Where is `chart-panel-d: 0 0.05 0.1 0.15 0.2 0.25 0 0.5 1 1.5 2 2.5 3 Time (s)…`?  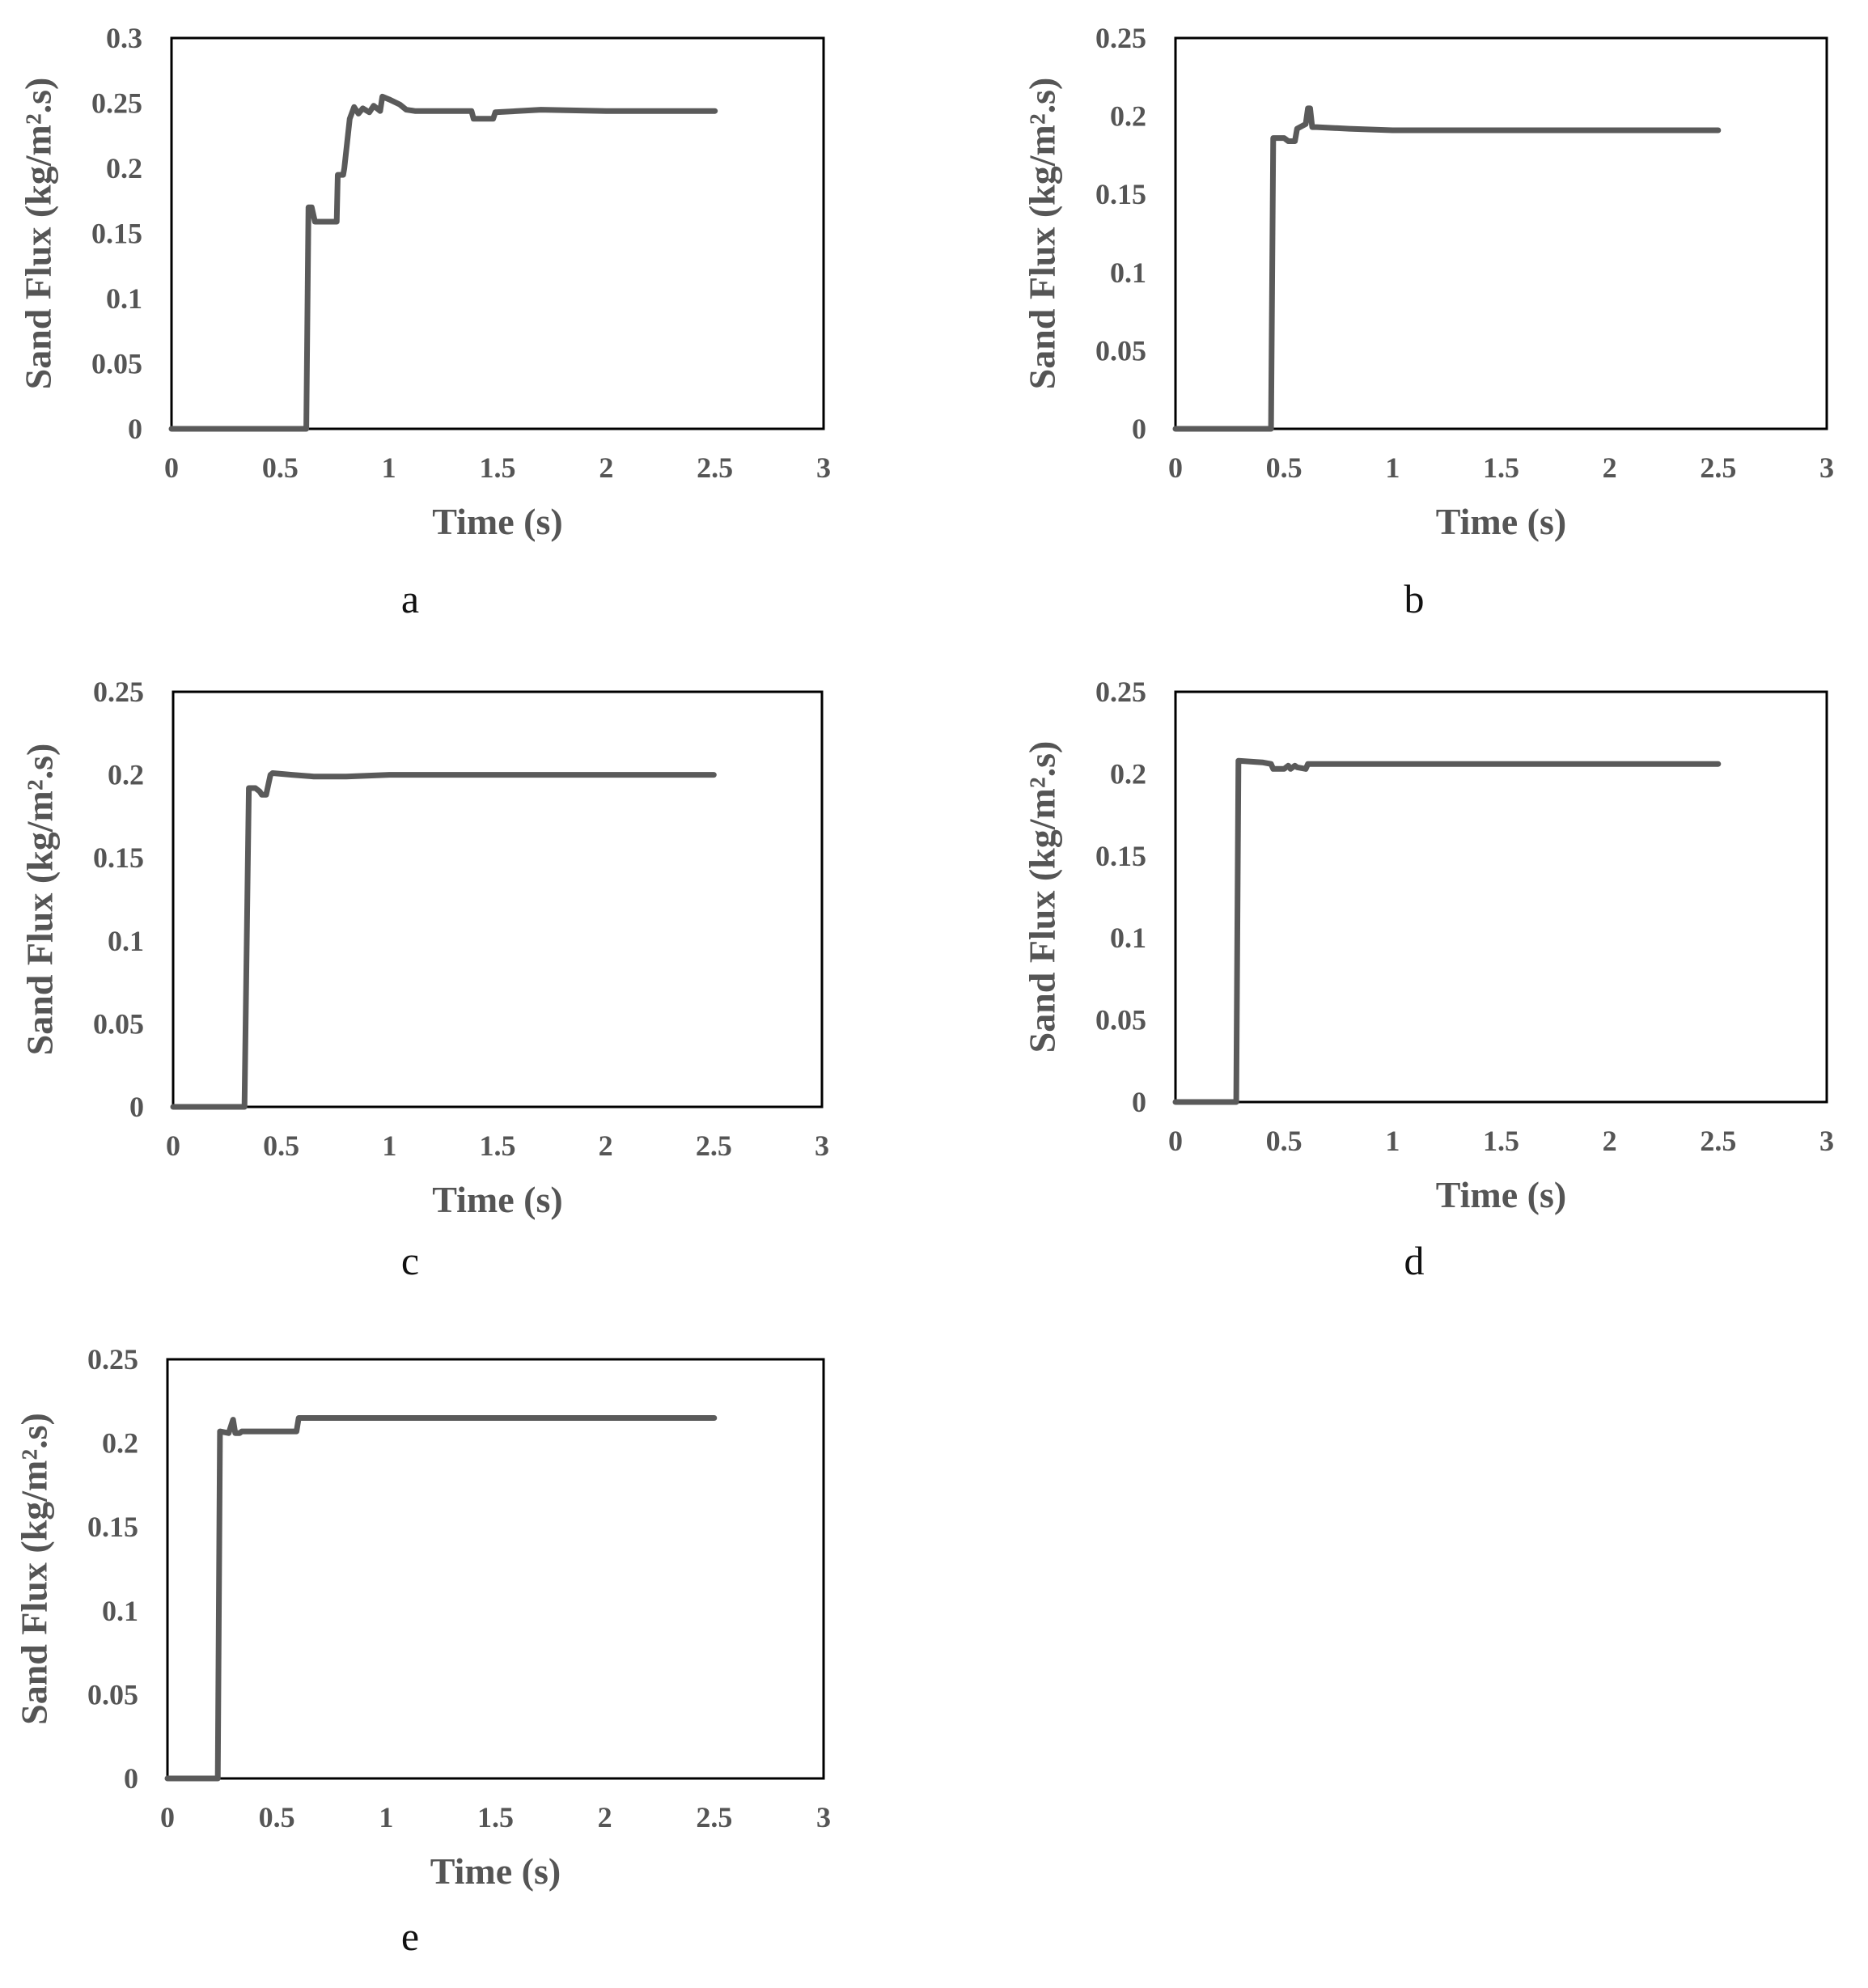 chart-panel-d: 0 0.05 0.1 0.15 0.2 0.25 0 0.5 1 1.5 2 2.5 3 Time (s)… is located at coordinates (1428, 979).